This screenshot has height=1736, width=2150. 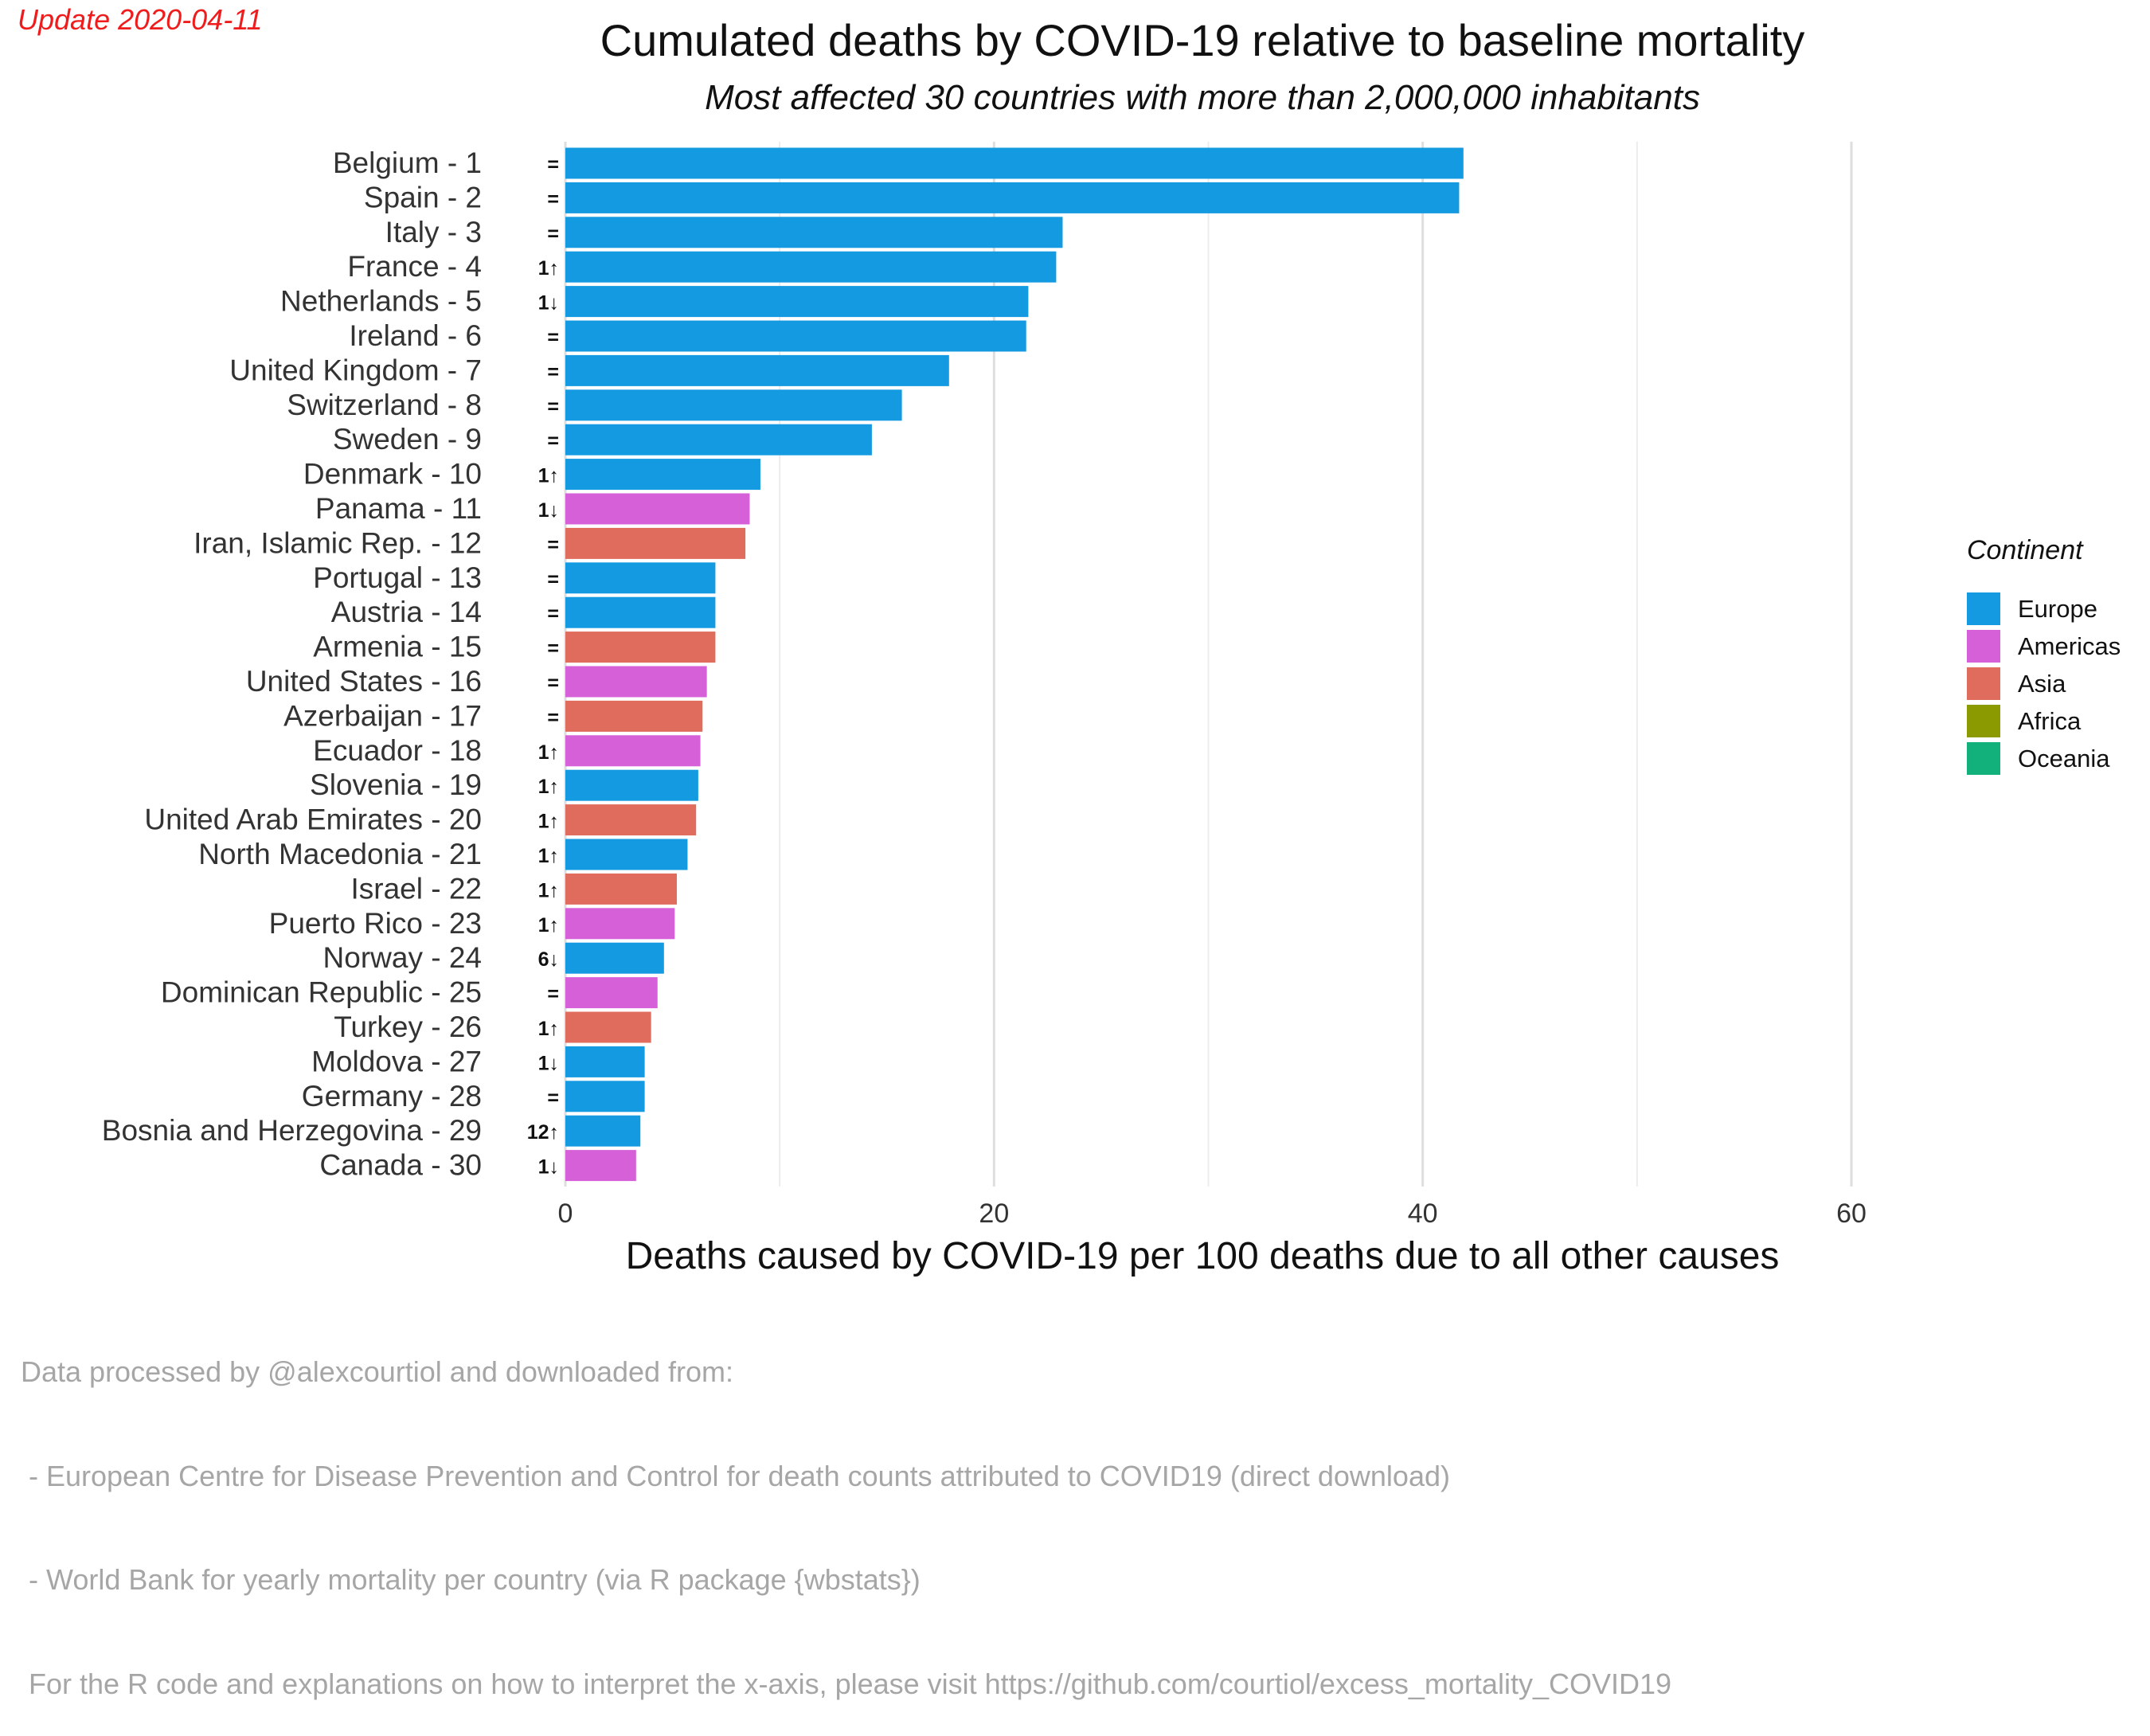 I want to click on y-category-label: Canada - 30, so click(x=400, y=1166).